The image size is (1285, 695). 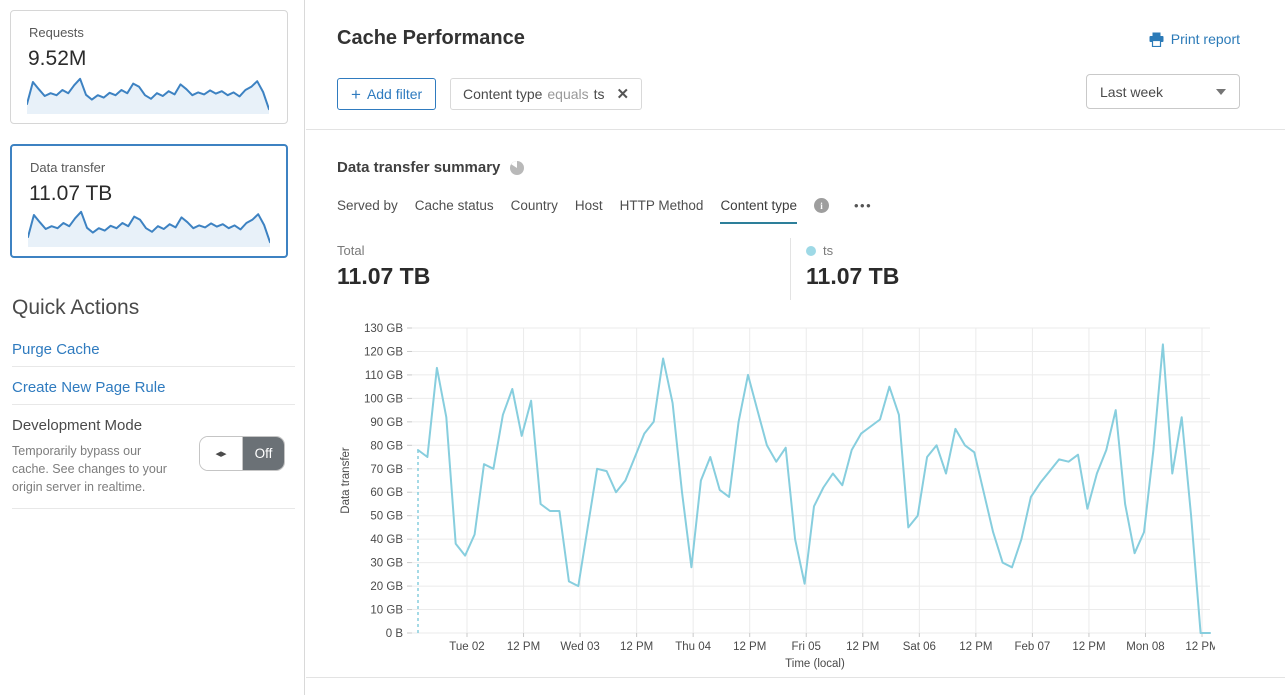 I want to click on data-transfer-value: 11.07 TB, so click(x=71, y=193).